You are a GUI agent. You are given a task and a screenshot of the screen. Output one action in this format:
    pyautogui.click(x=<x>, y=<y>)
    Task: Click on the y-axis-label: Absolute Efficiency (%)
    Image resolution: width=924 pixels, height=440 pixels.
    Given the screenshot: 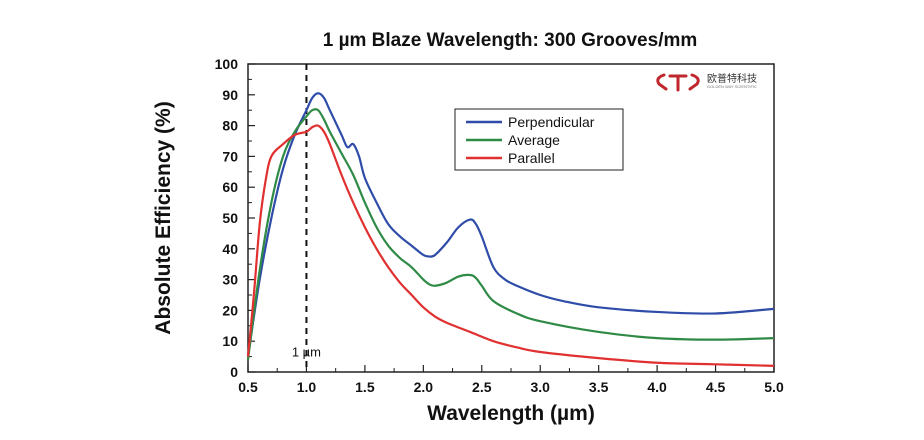 What is the action you would take?
    pyautogui.click(x=163, y=217)
    